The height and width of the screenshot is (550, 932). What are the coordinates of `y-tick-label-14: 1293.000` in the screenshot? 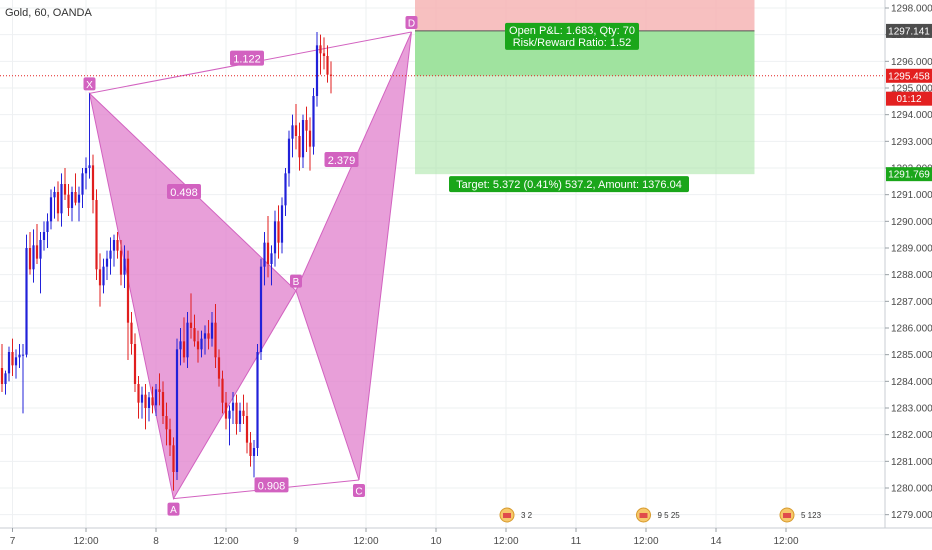 It's located at (911, 142).